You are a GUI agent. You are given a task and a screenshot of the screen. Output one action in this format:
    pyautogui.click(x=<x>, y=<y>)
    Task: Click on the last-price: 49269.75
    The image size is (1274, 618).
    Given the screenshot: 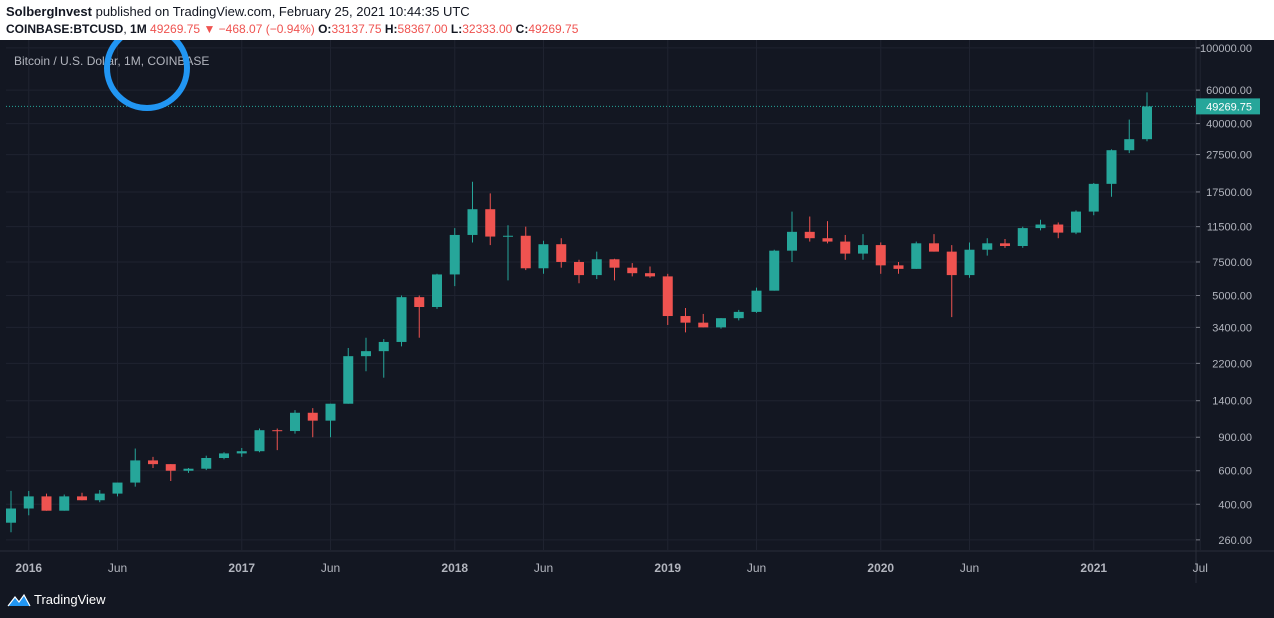 What is the action you would take?
    pyautogui.click(x=175, y=29)
    